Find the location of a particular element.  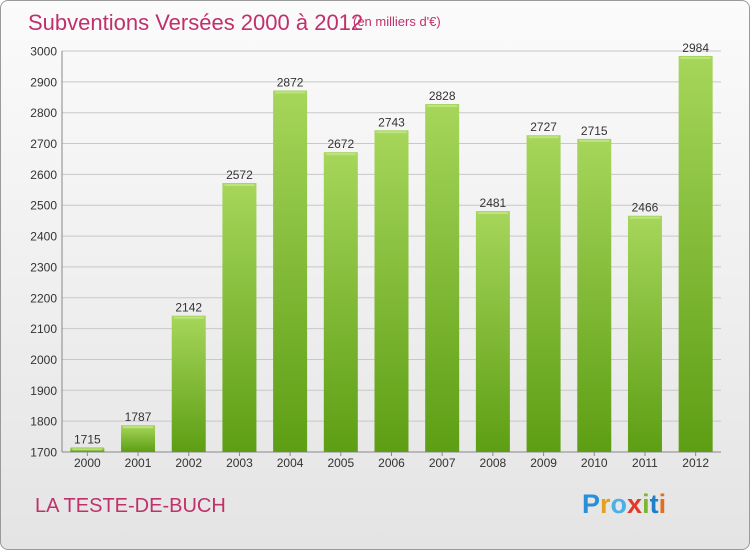

y-tick-label: 2200 is located at coordinates (43, 298).